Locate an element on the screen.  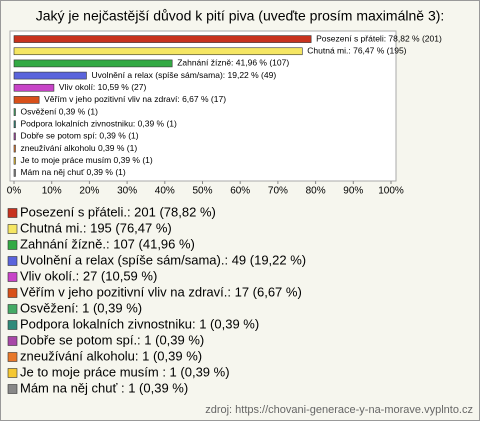
x-tick-label: 90% is located at coordinates (353, 191).